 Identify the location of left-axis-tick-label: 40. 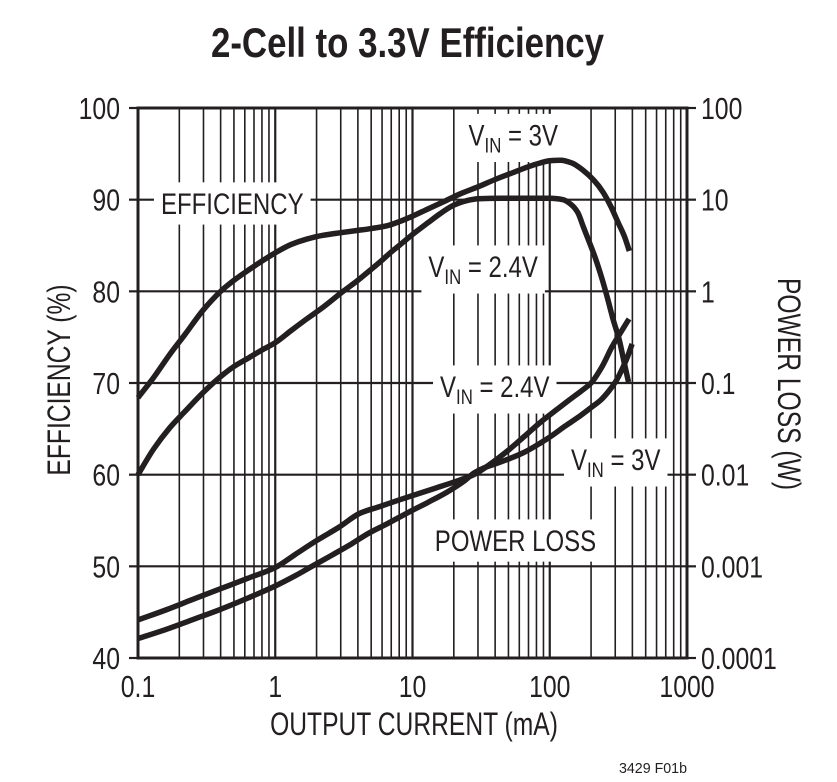
(106, 658).